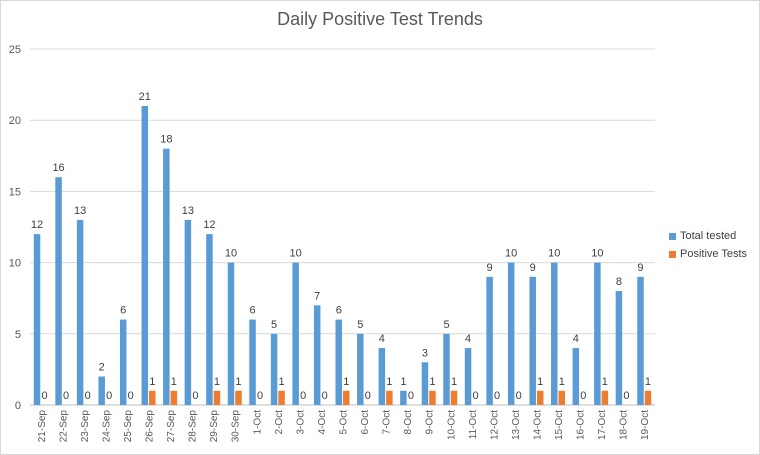 This screenshot has width=760, height=455. What do you see at coordinates (279, 422) in the screenshot?
I see `x-tick-label: 2-Oct` at bounding box center [279, 422].